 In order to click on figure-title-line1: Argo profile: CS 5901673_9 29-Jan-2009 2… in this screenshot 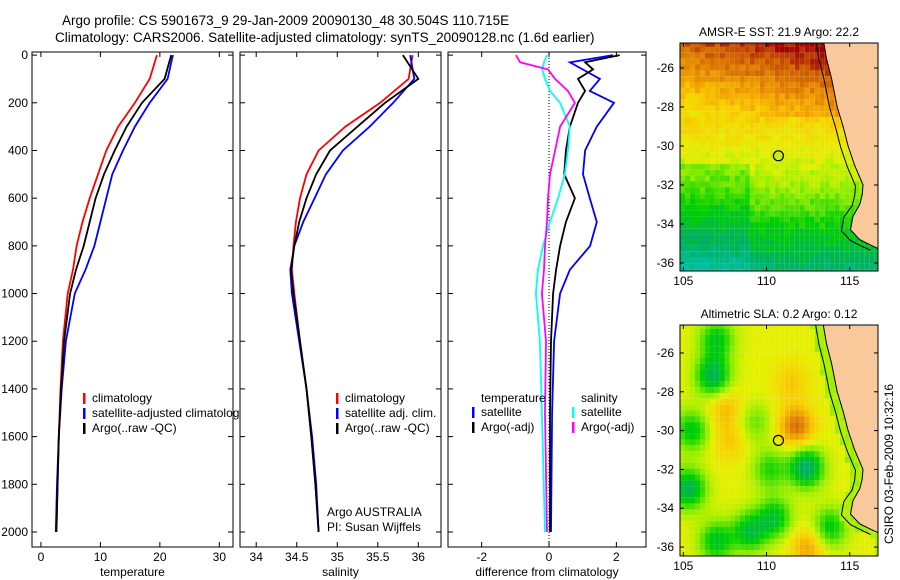, I will do `click(285, 20)`.